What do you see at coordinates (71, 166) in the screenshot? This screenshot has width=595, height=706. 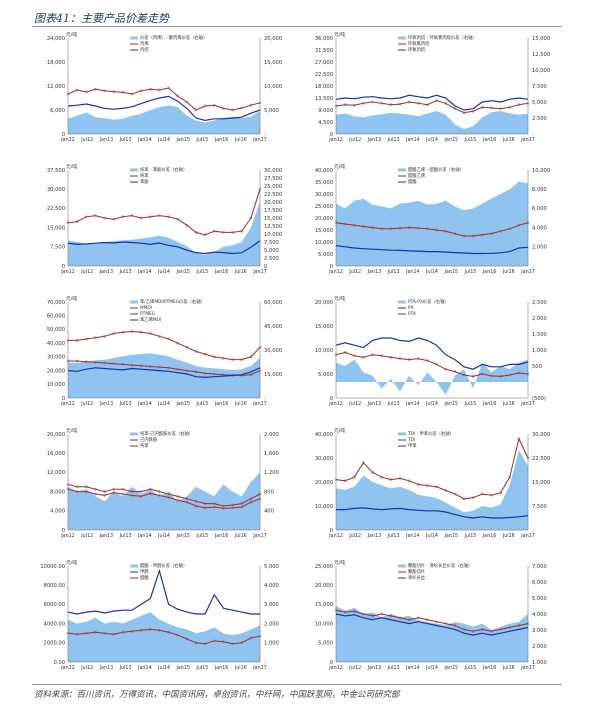 I see `unit-label: 元/吨` at bounding box center [71, 166].